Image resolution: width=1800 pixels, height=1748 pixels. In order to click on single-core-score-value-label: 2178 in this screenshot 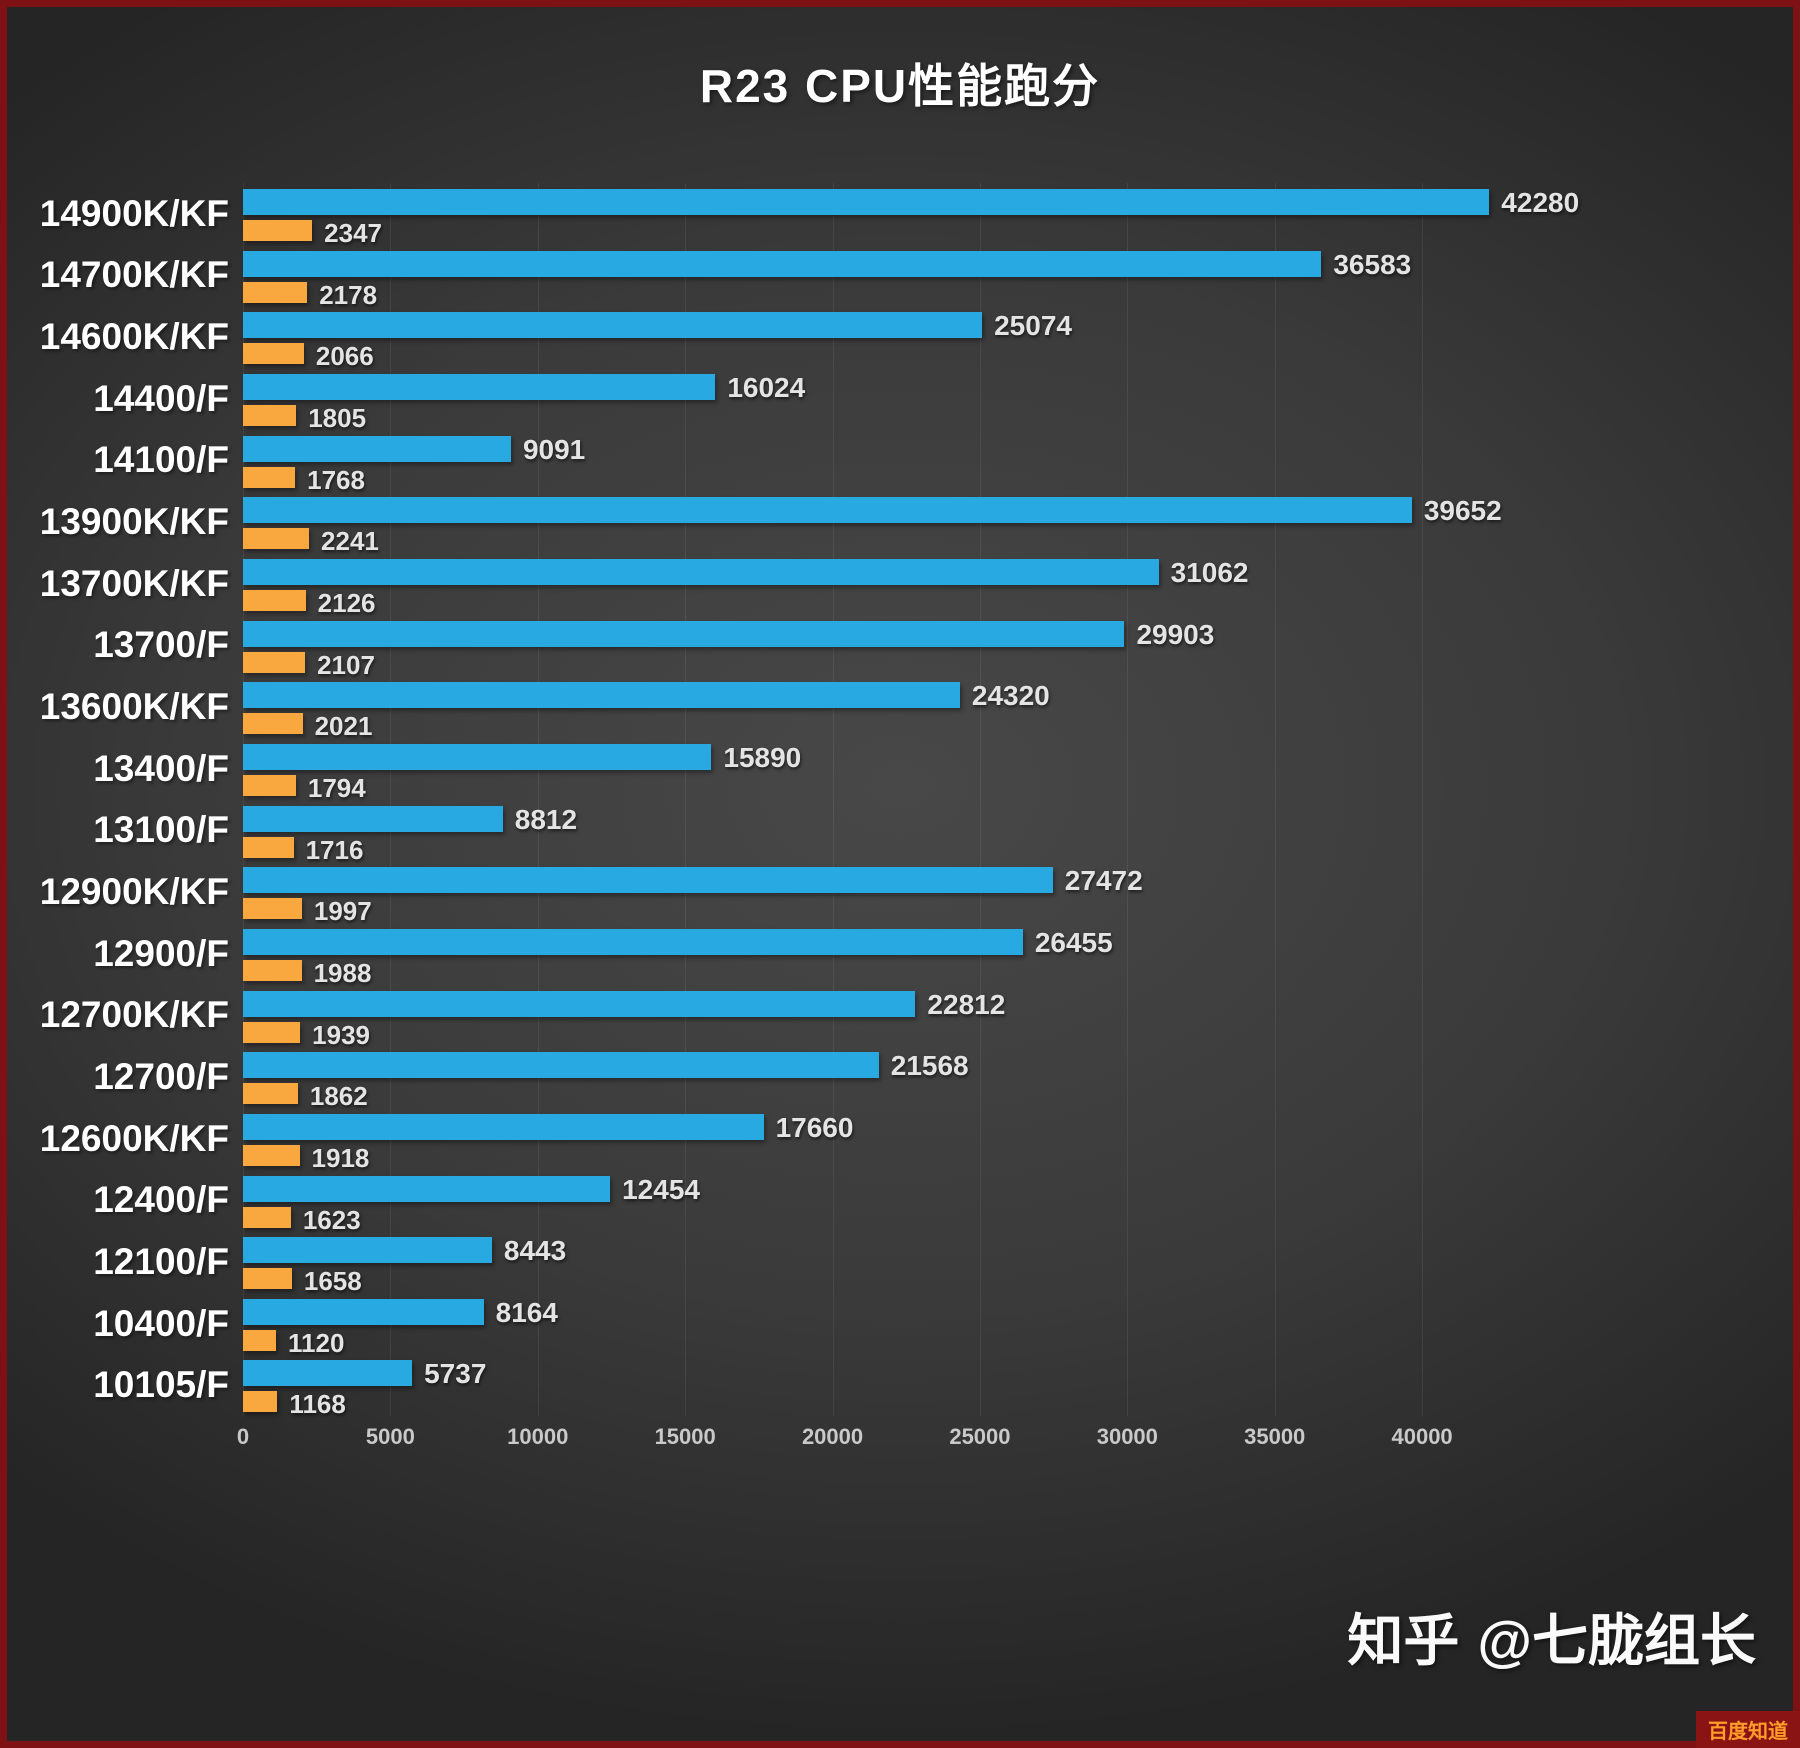, I will do `click(348, 294)`.